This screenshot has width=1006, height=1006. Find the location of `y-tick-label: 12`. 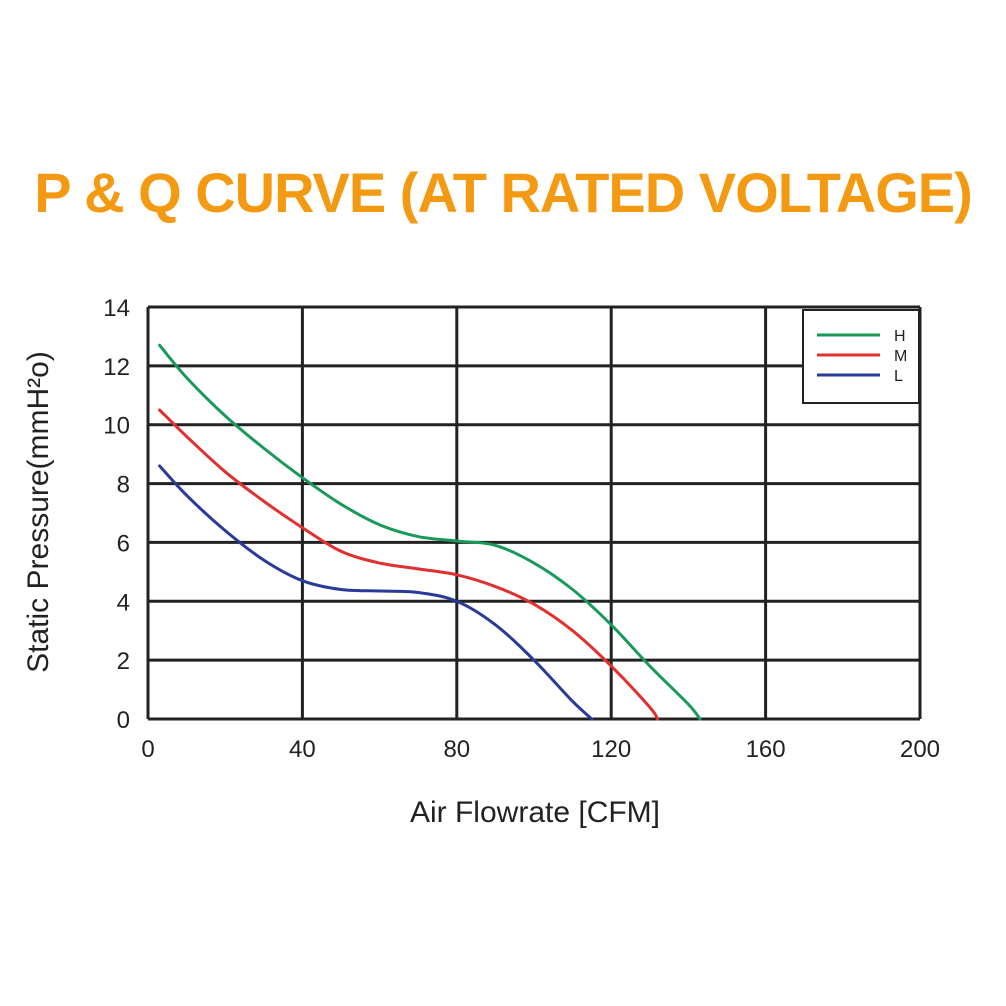

y-tick-label: 12 is located at coordinates (116, 367).